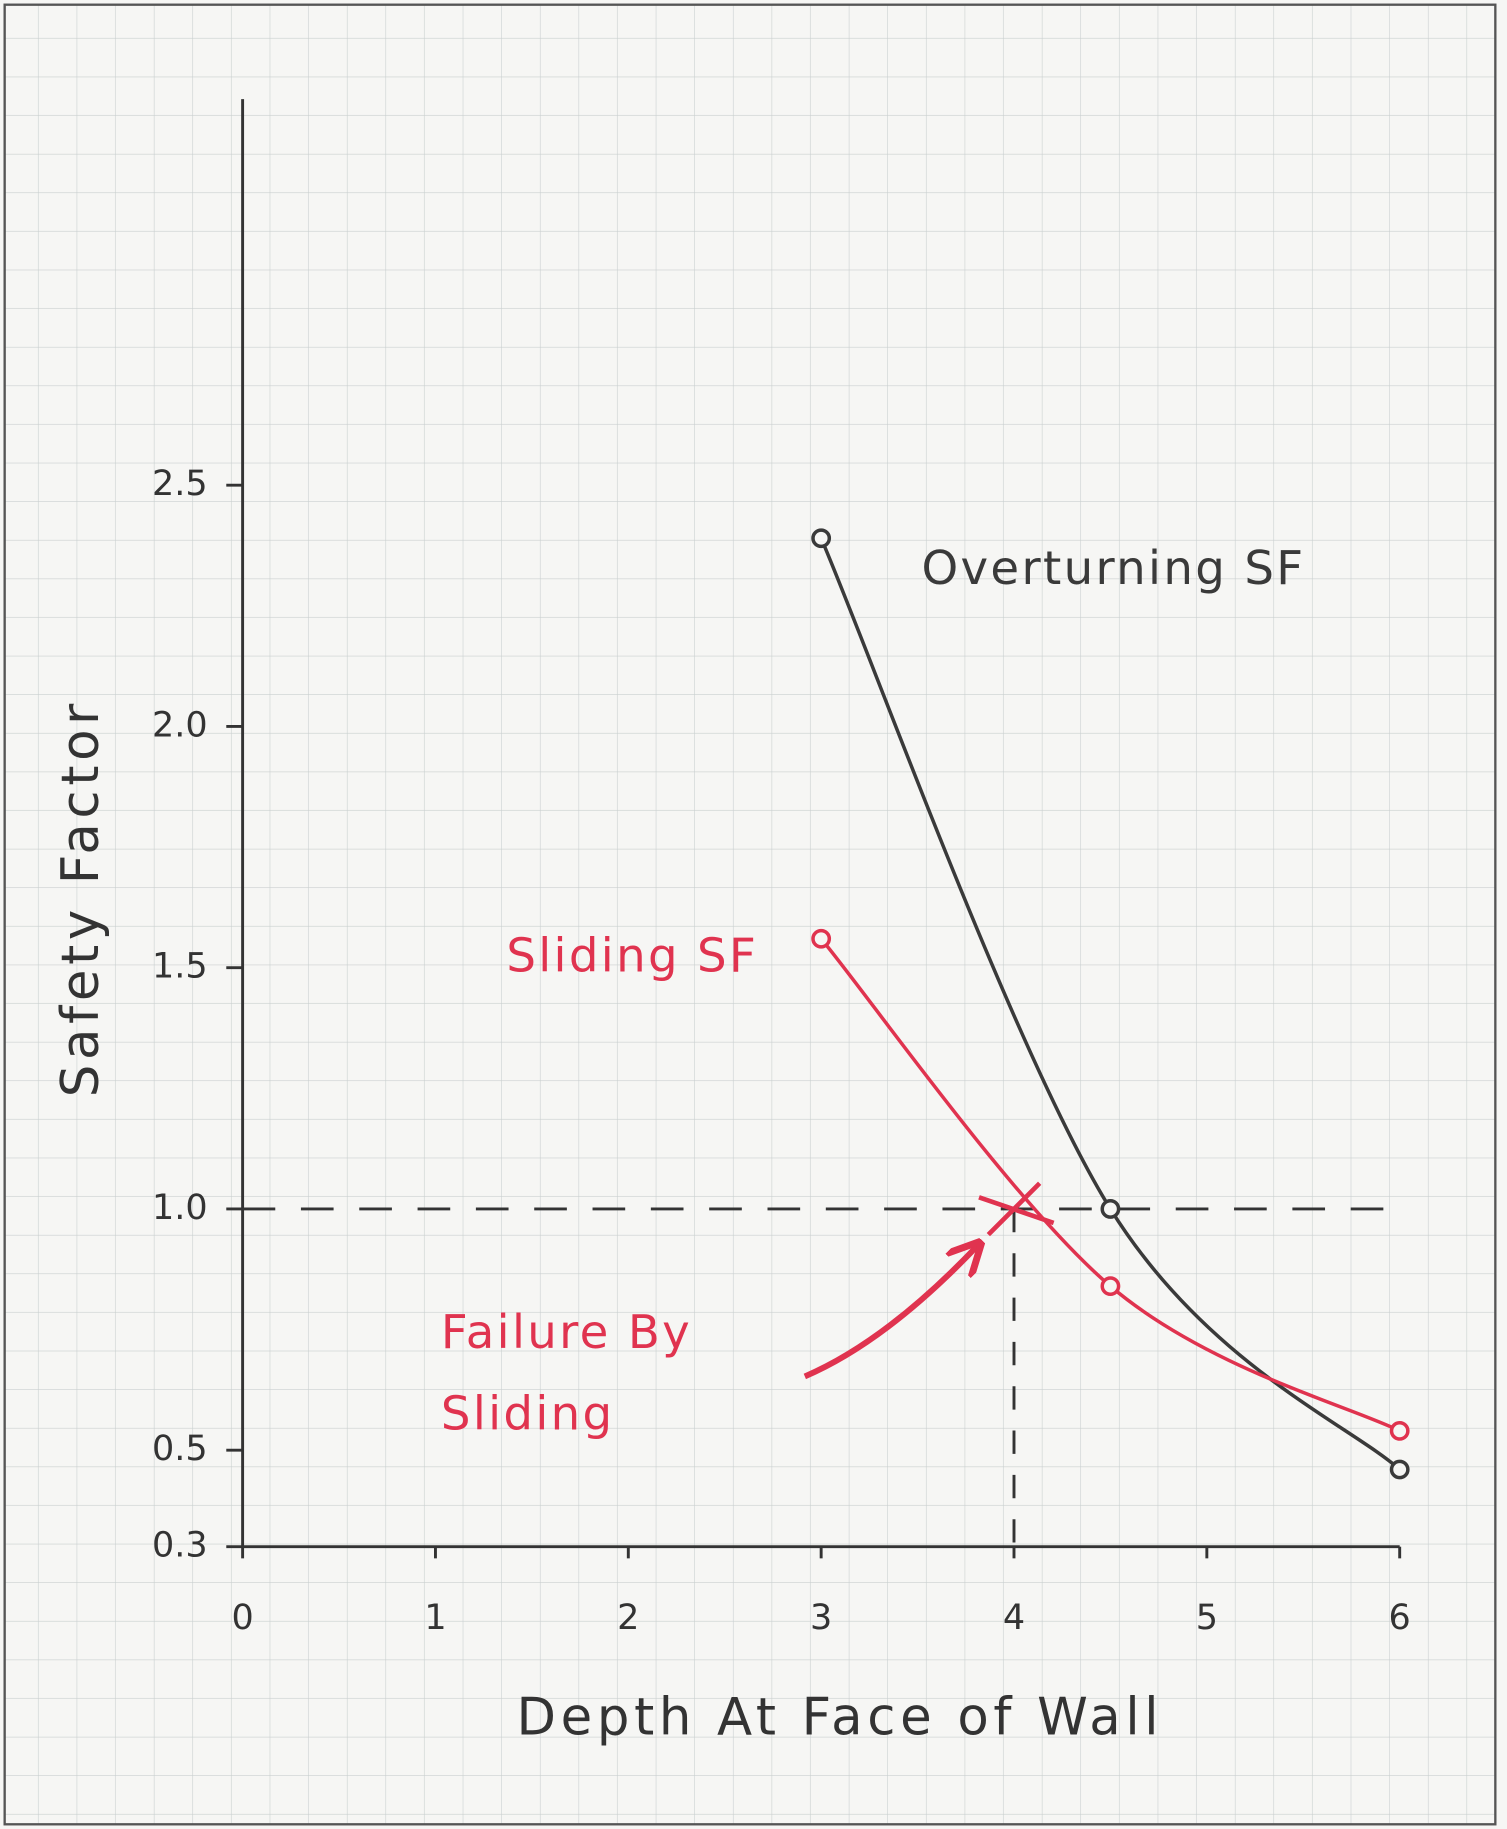 The height and width of the screenshot is (1829, 1507). What do you see at coordinates (180, 484) in the screenshot?
I see `y-tick-label: 2.5` at bounding box center [180, 484].